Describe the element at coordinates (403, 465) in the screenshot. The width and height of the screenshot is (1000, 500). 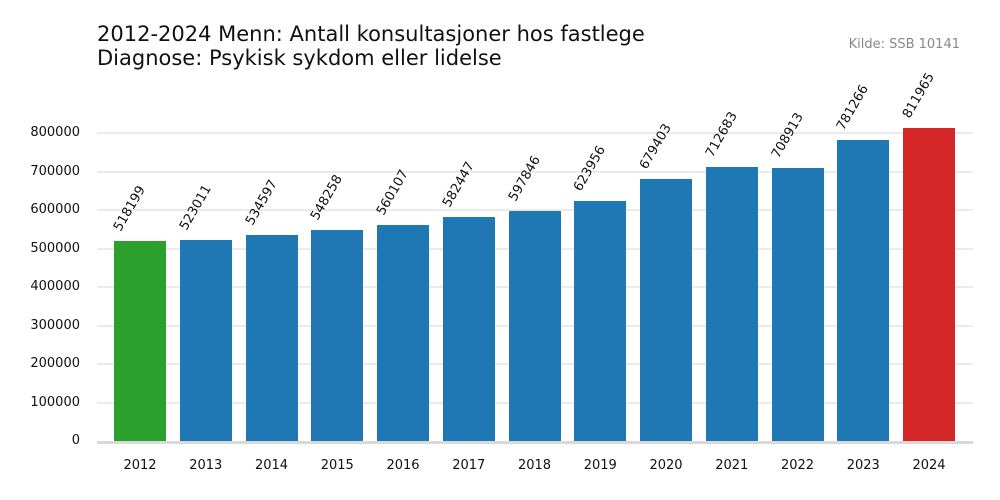
I see `x-tick-label: 2016` at that location.